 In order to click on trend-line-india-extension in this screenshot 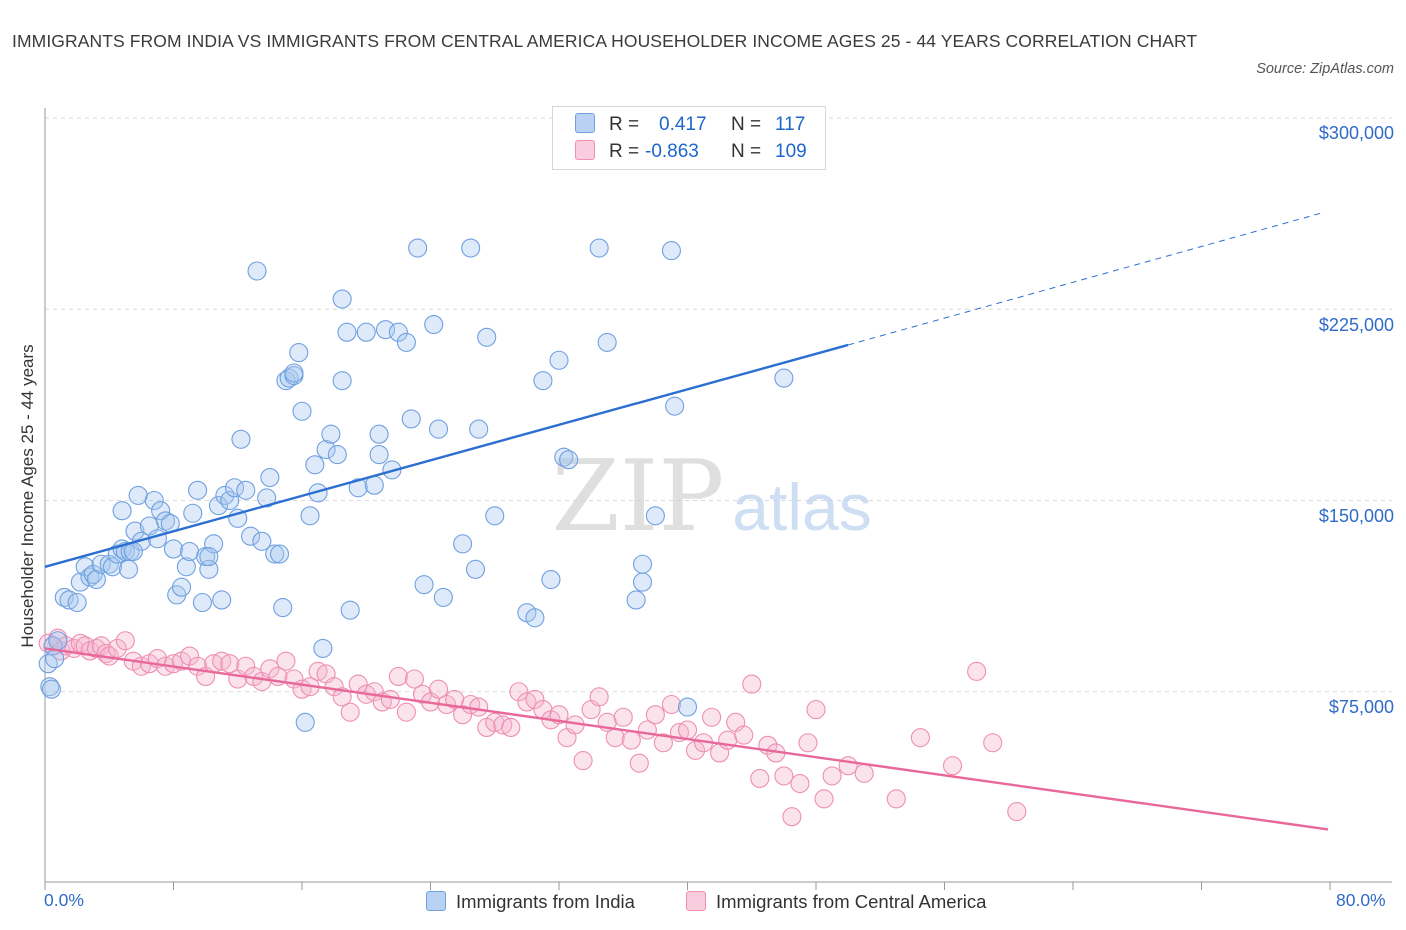, I will do `click(1086, 278)`.